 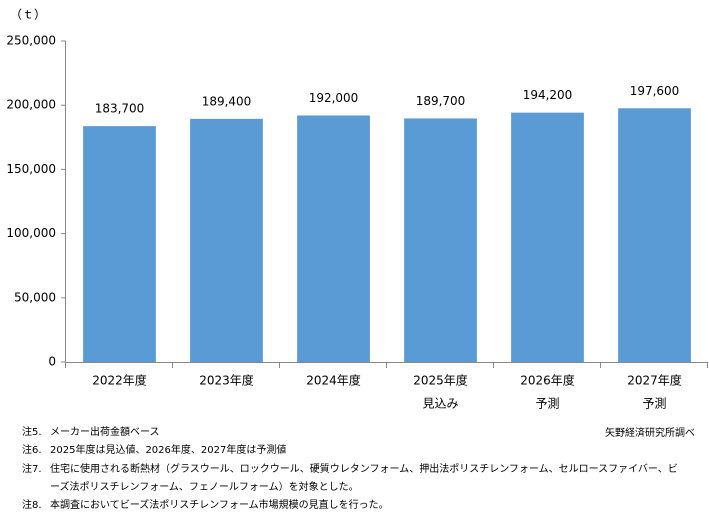 I want to click on value-label: 183,700, so click(x=120, y=109).